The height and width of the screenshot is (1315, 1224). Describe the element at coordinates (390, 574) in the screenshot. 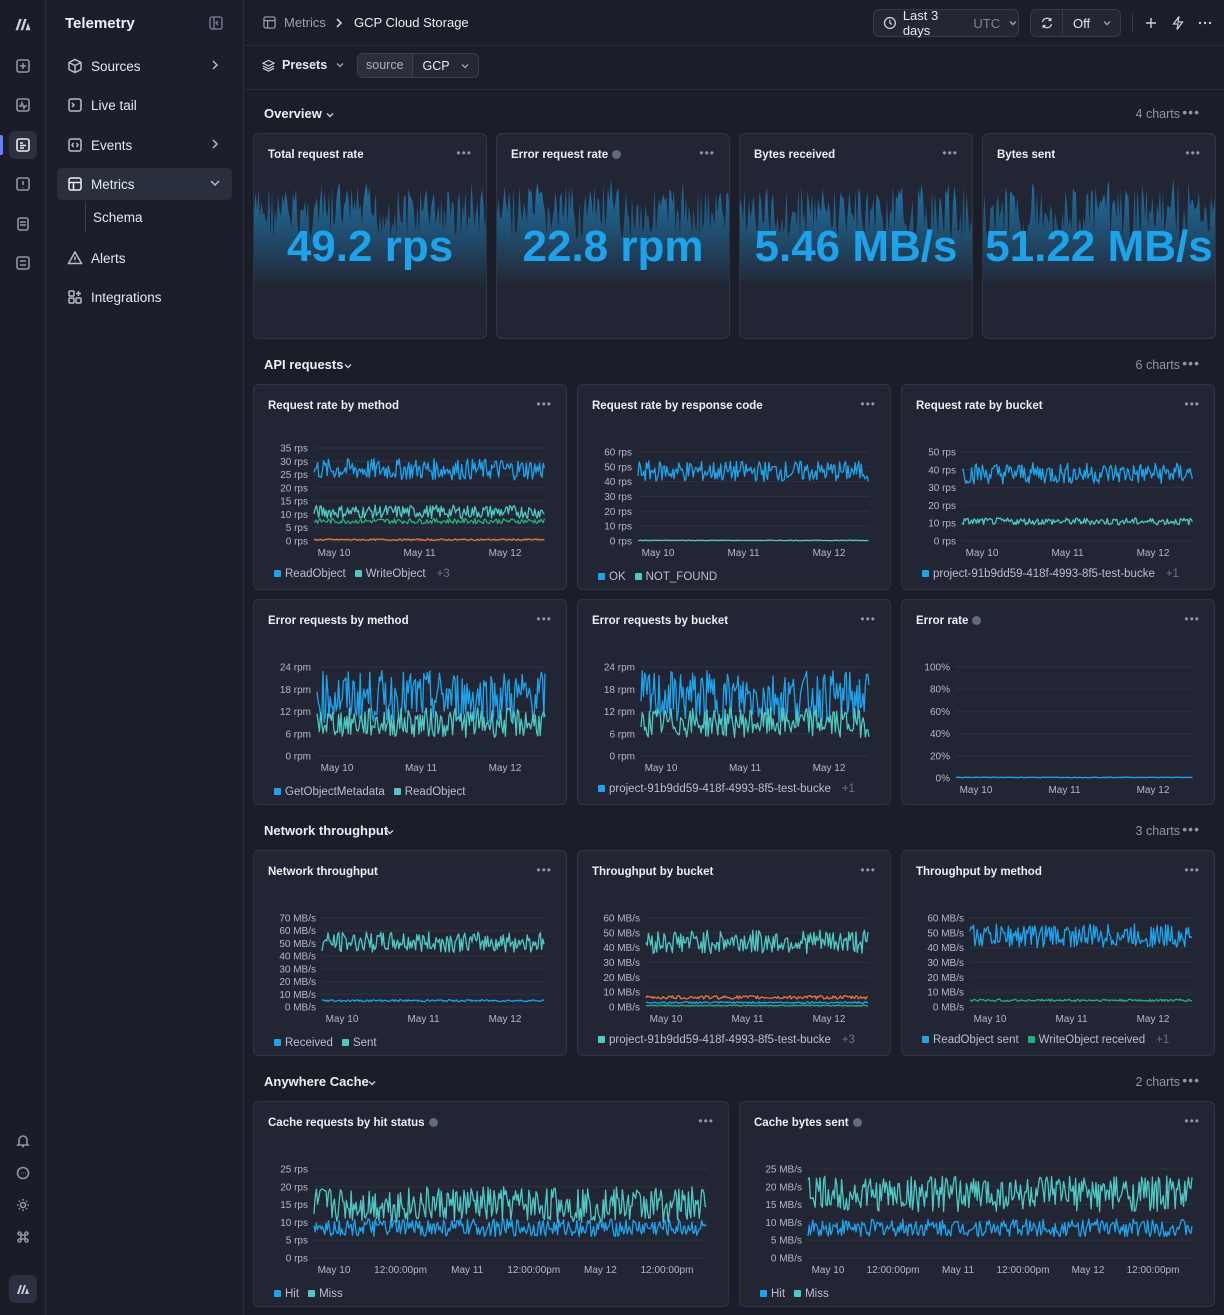

I see `legend-item: WriteObject` at that location.